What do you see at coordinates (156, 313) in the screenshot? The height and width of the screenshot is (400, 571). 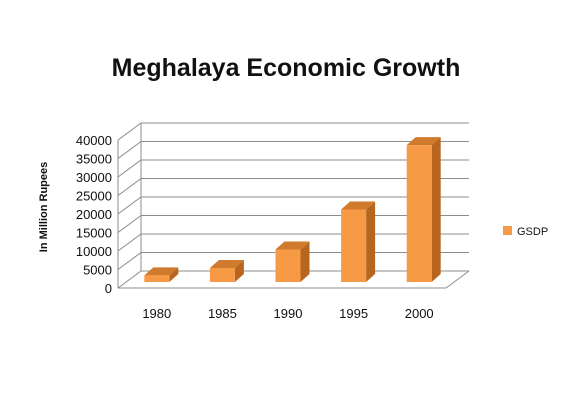 I see `x-tick-label: 1980` at bounding box center [156, 313].